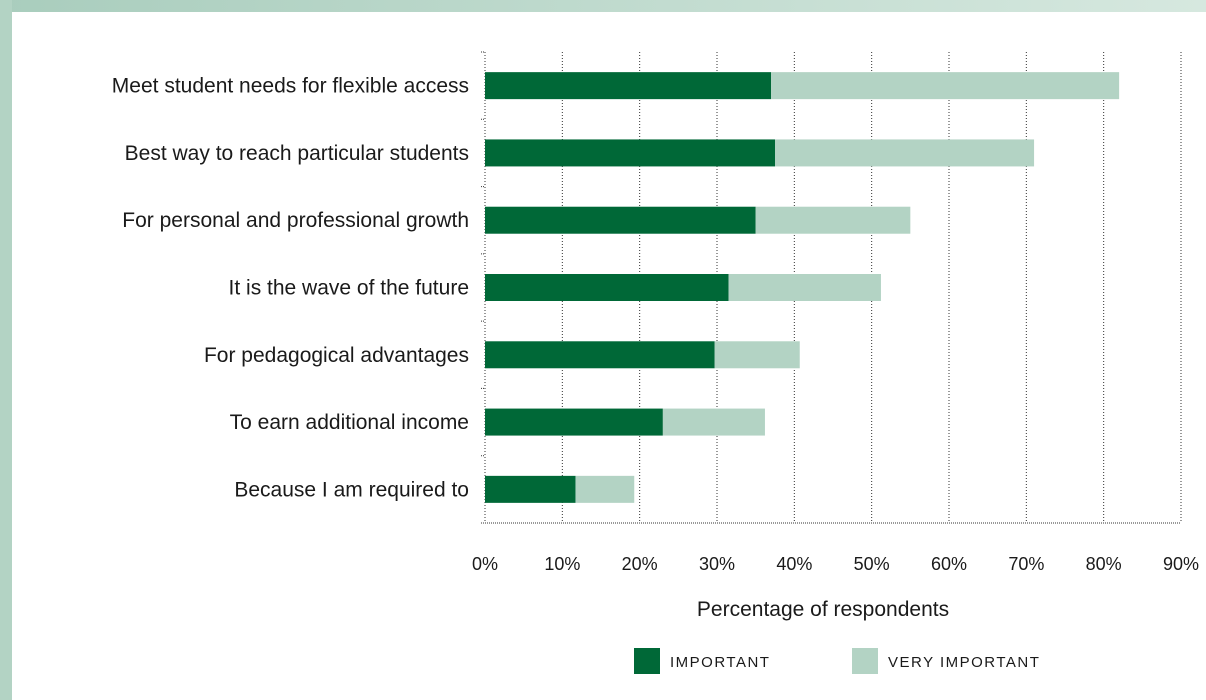 Image resolution: width=1206 pixels, height=700 pixels. I want to click on legend-label: IMPORTANT, so click(720, 662).